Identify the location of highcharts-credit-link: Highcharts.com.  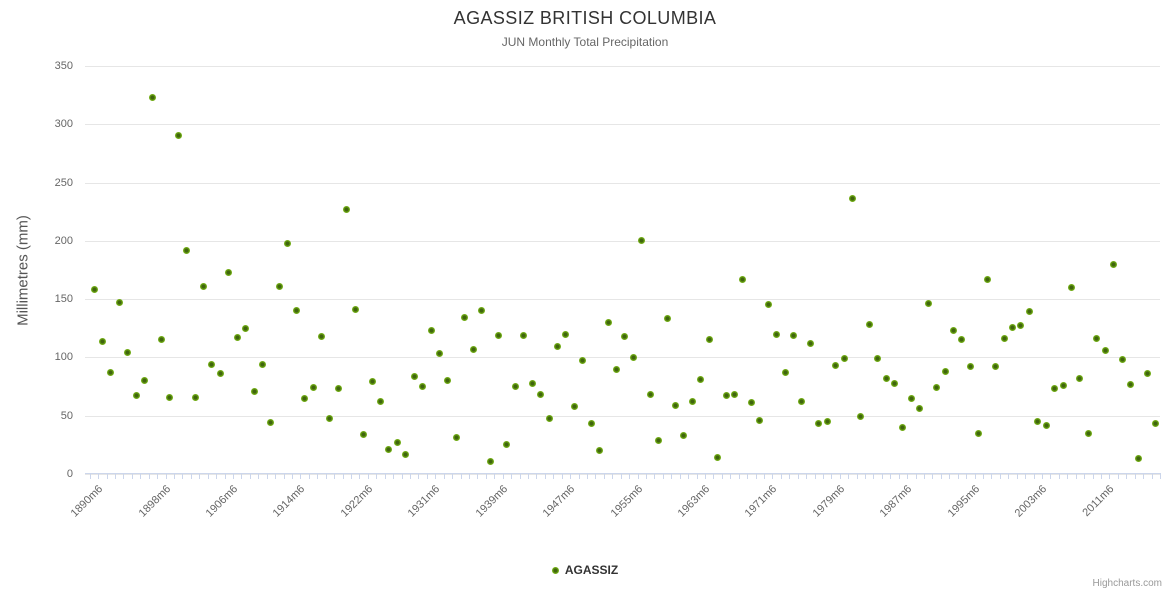
(1127, 583).